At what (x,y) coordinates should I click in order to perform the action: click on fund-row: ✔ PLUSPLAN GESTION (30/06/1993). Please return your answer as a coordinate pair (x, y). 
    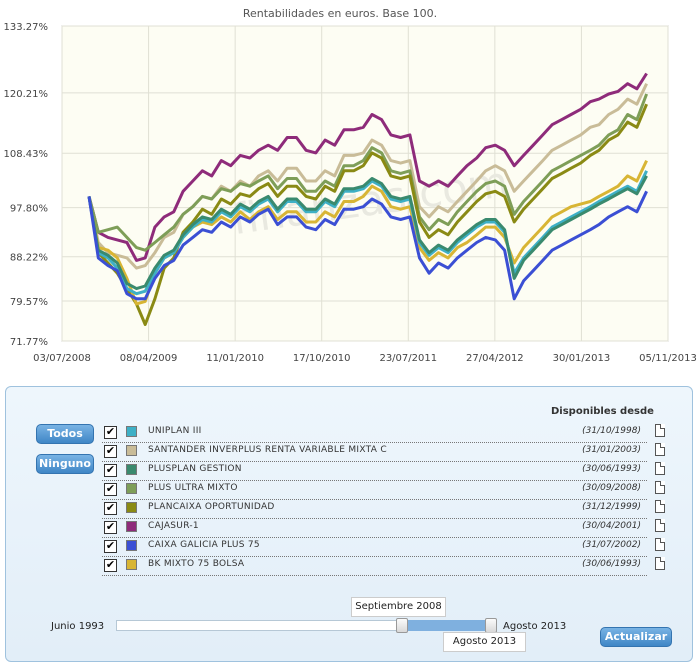
    Looking at the image, I should click on (383, 471).